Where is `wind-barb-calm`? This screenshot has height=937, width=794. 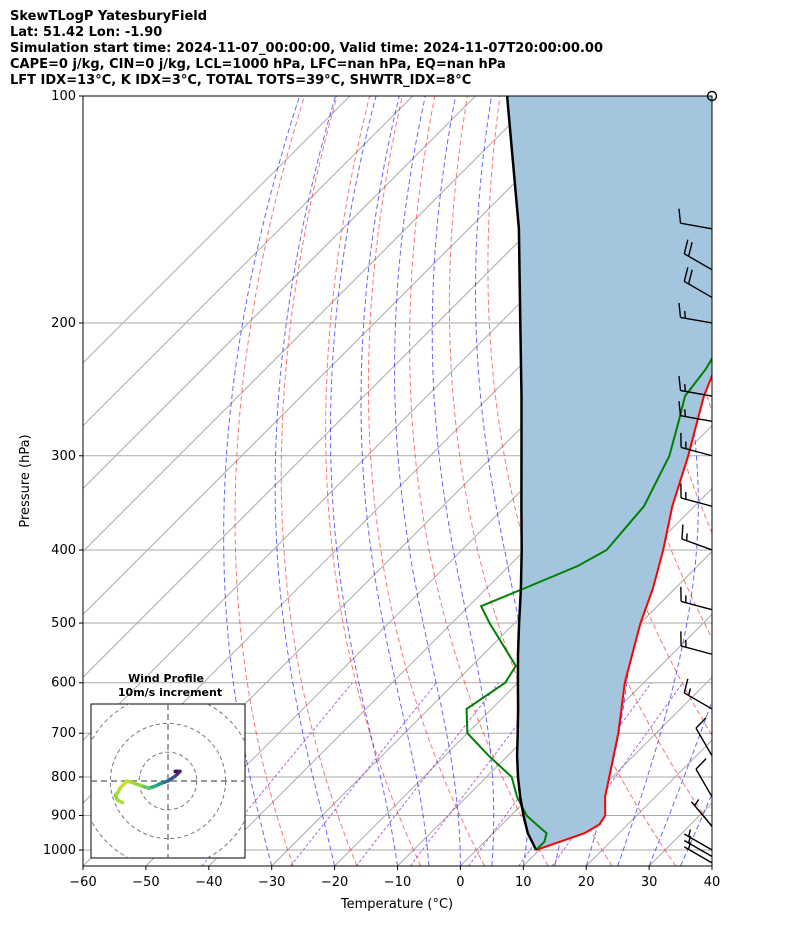 wind-barb-calm is located at coordinates (712, 96).